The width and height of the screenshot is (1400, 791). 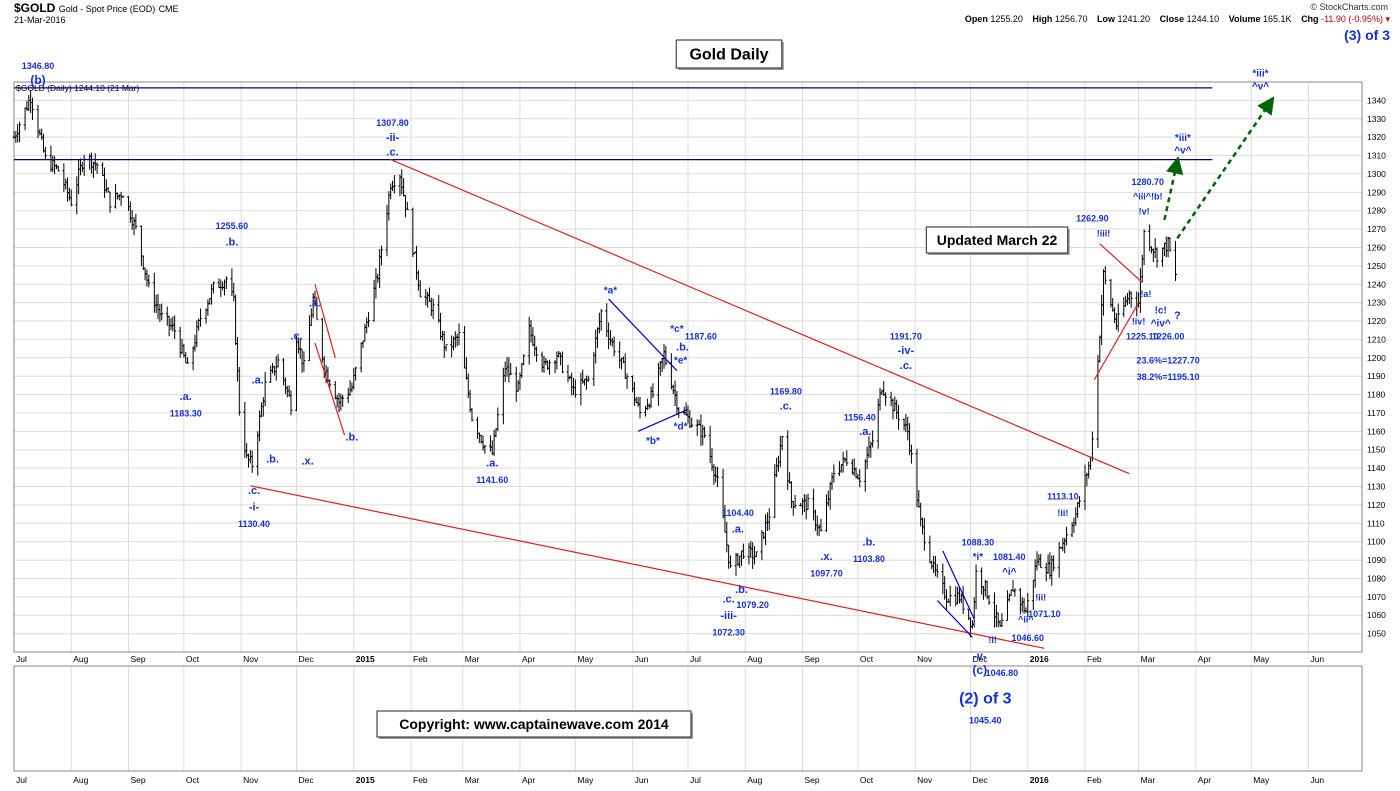 I want to click on y-tick-label: 1090, so click(x=1376, y=560).